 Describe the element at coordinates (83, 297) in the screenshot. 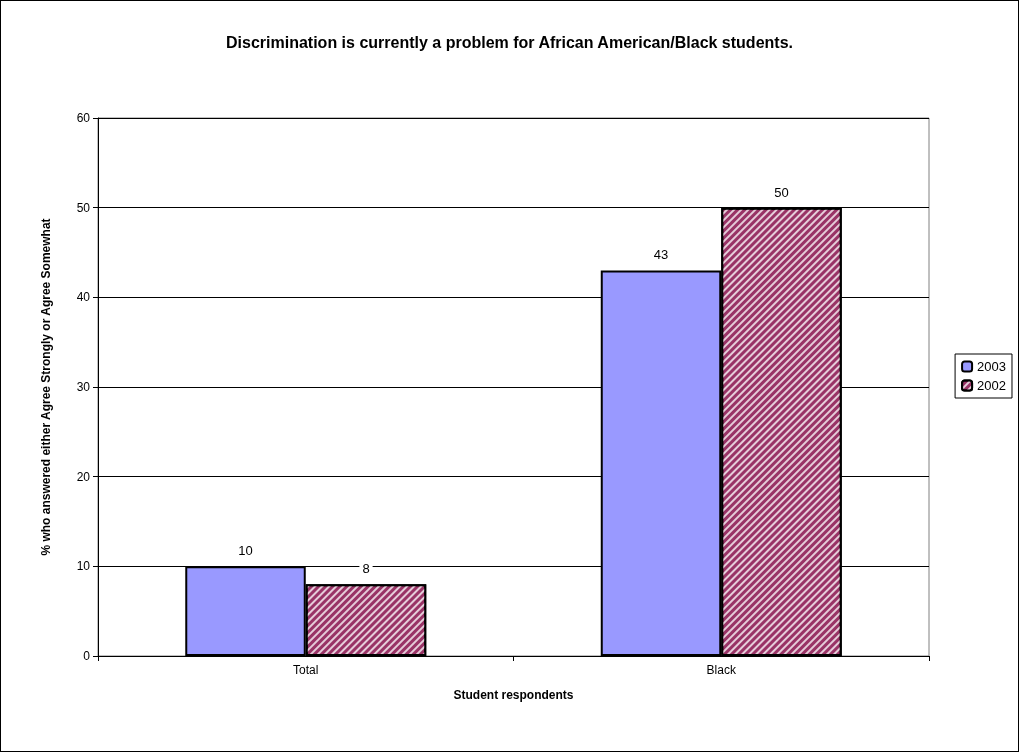

I see `y-tick-label: 40` at that location.